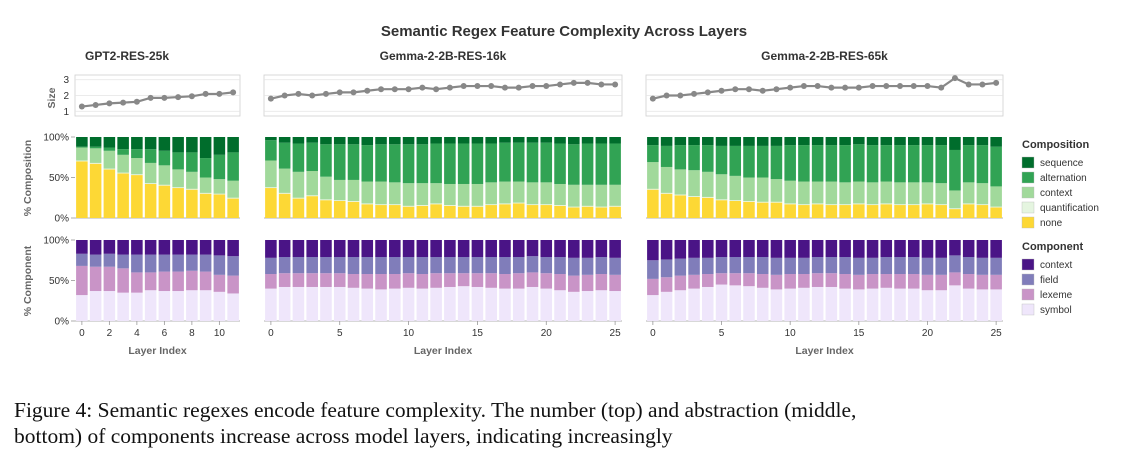 The image size is (1129, 468). Describe the element at coordinates (137, 333) in the screenshot. I see `x-tick-label: 4` at that location.